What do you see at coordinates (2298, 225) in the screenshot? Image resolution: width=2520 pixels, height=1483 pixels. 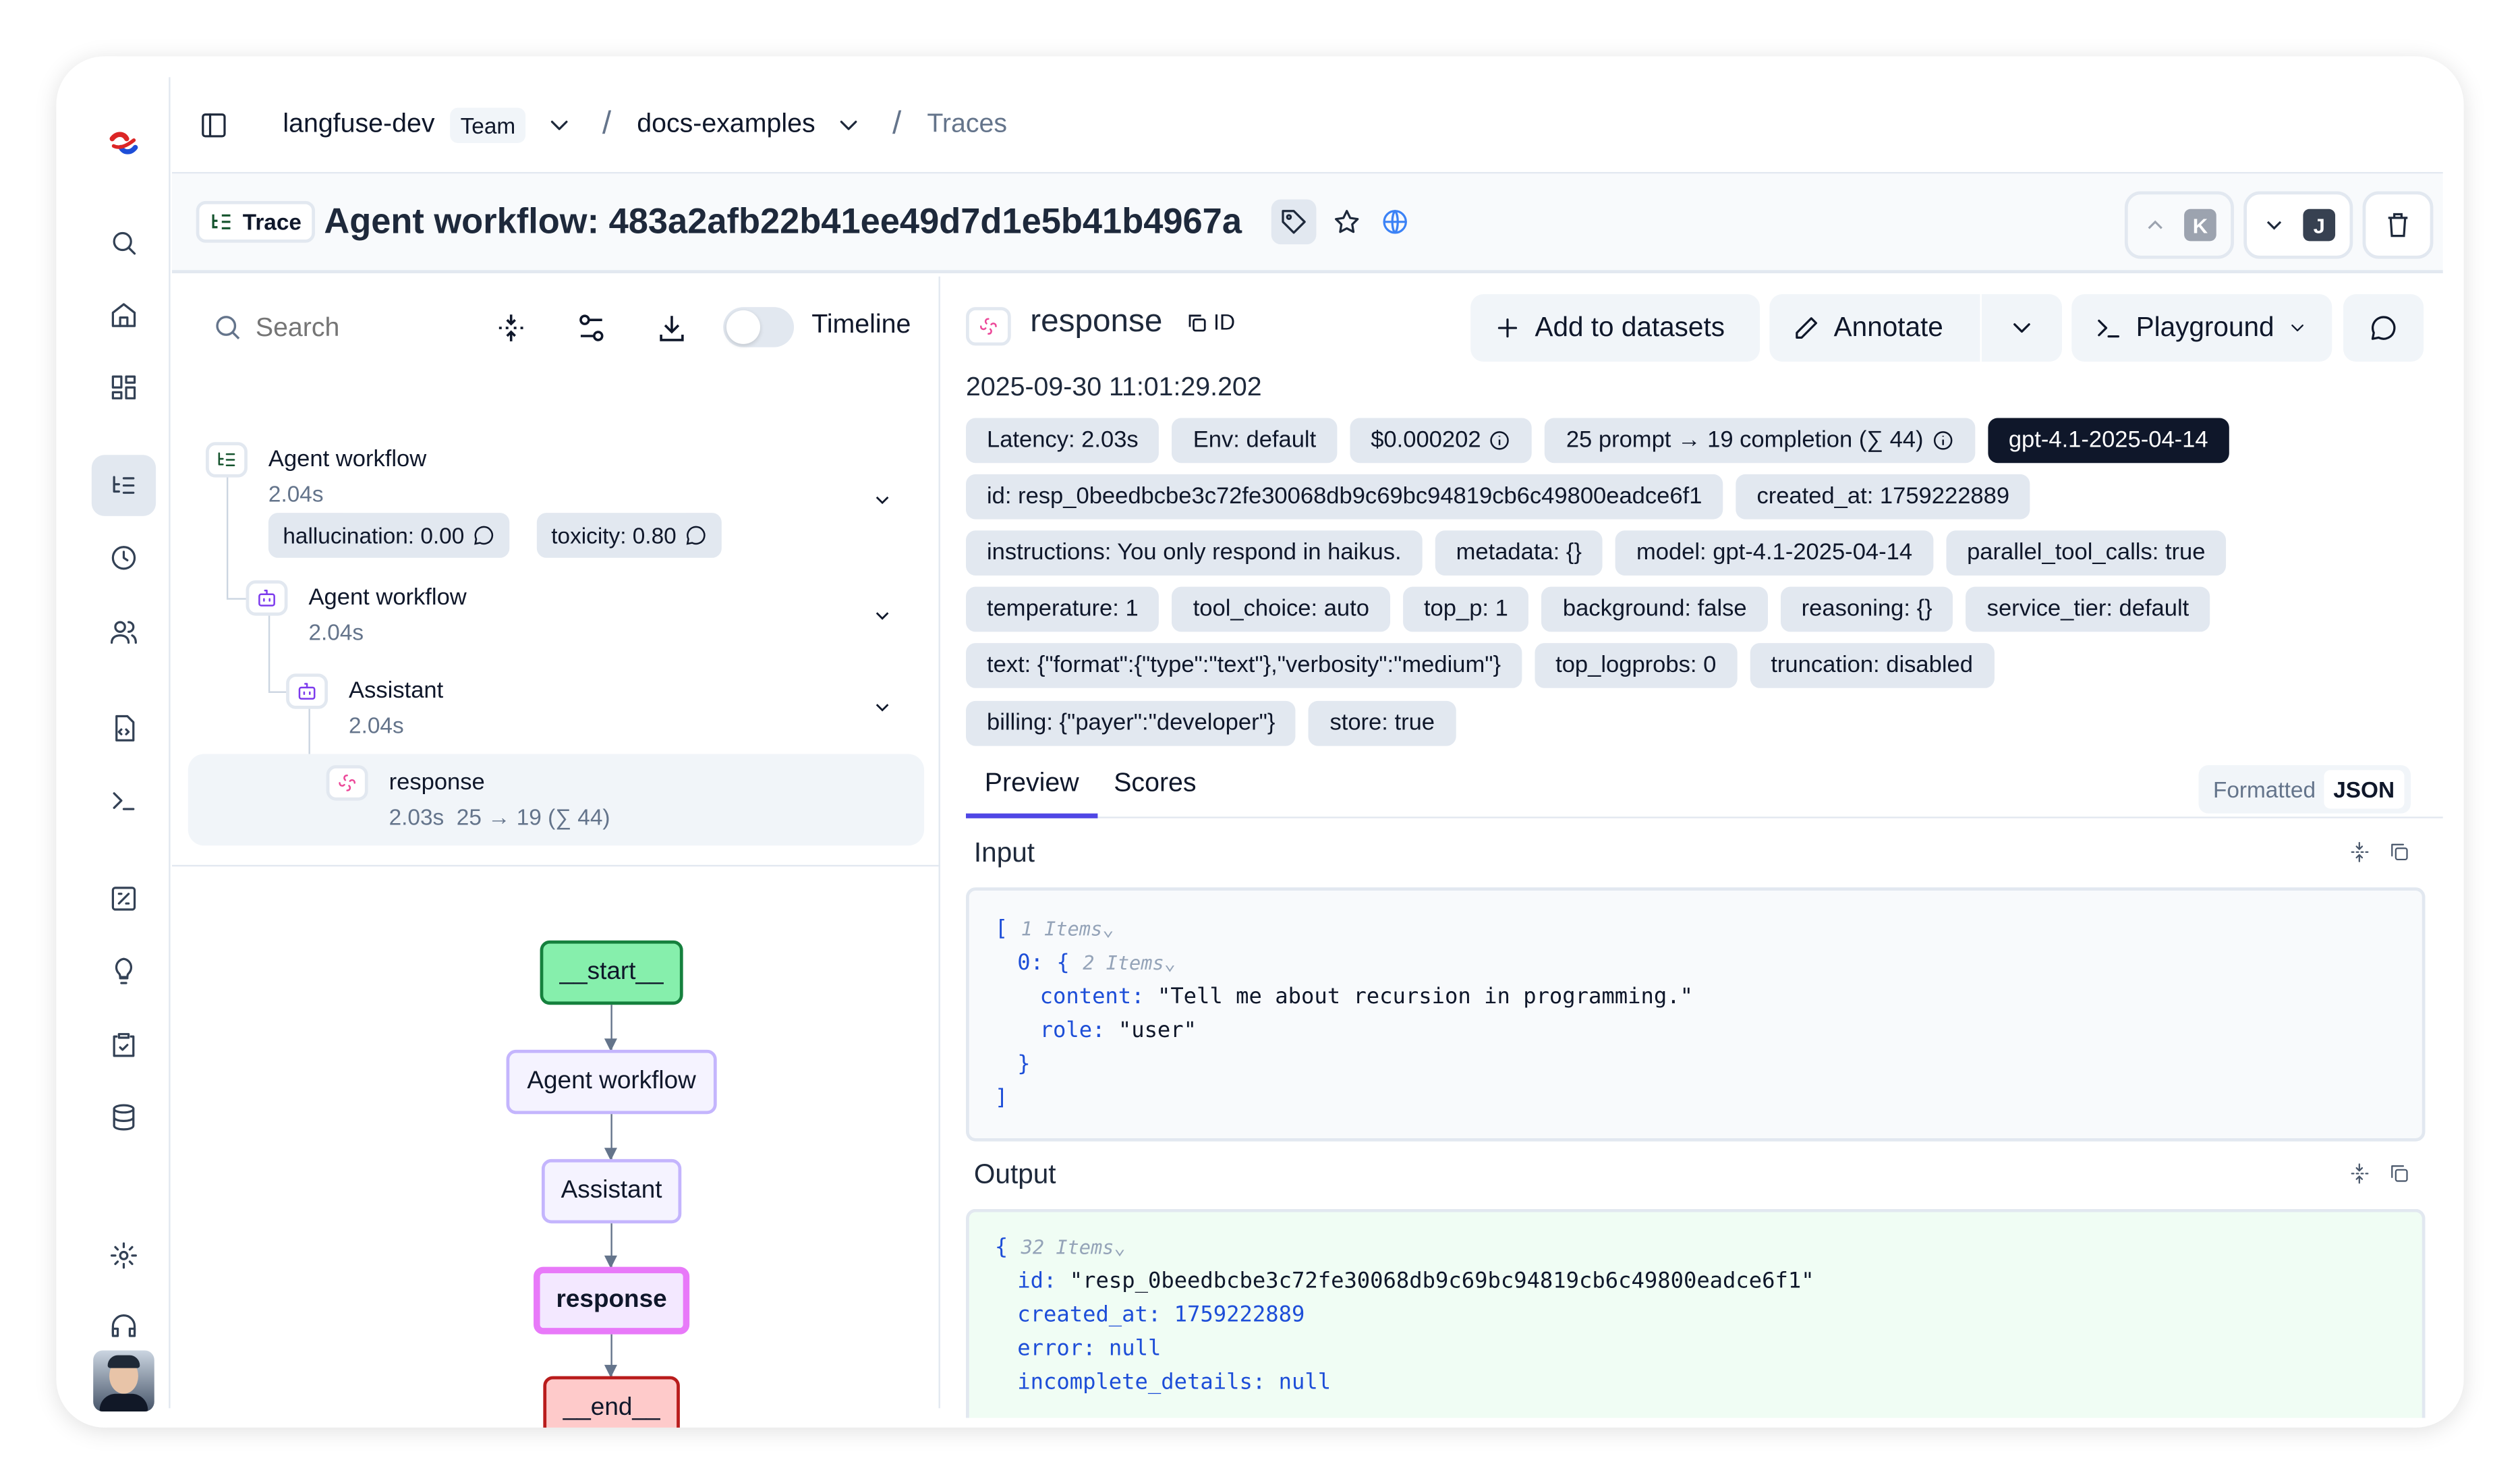 I see `next-trace-button: J` at bounding box center [2298, 225].